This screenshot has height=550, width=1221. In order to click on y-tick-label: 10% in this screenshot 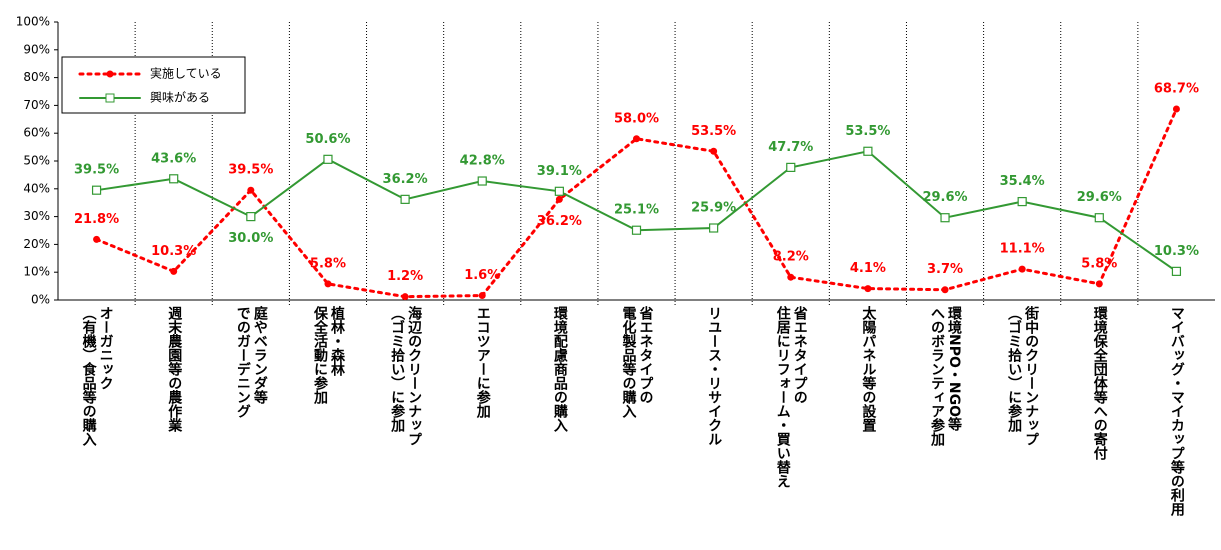, I will do `click(36, 272)`.